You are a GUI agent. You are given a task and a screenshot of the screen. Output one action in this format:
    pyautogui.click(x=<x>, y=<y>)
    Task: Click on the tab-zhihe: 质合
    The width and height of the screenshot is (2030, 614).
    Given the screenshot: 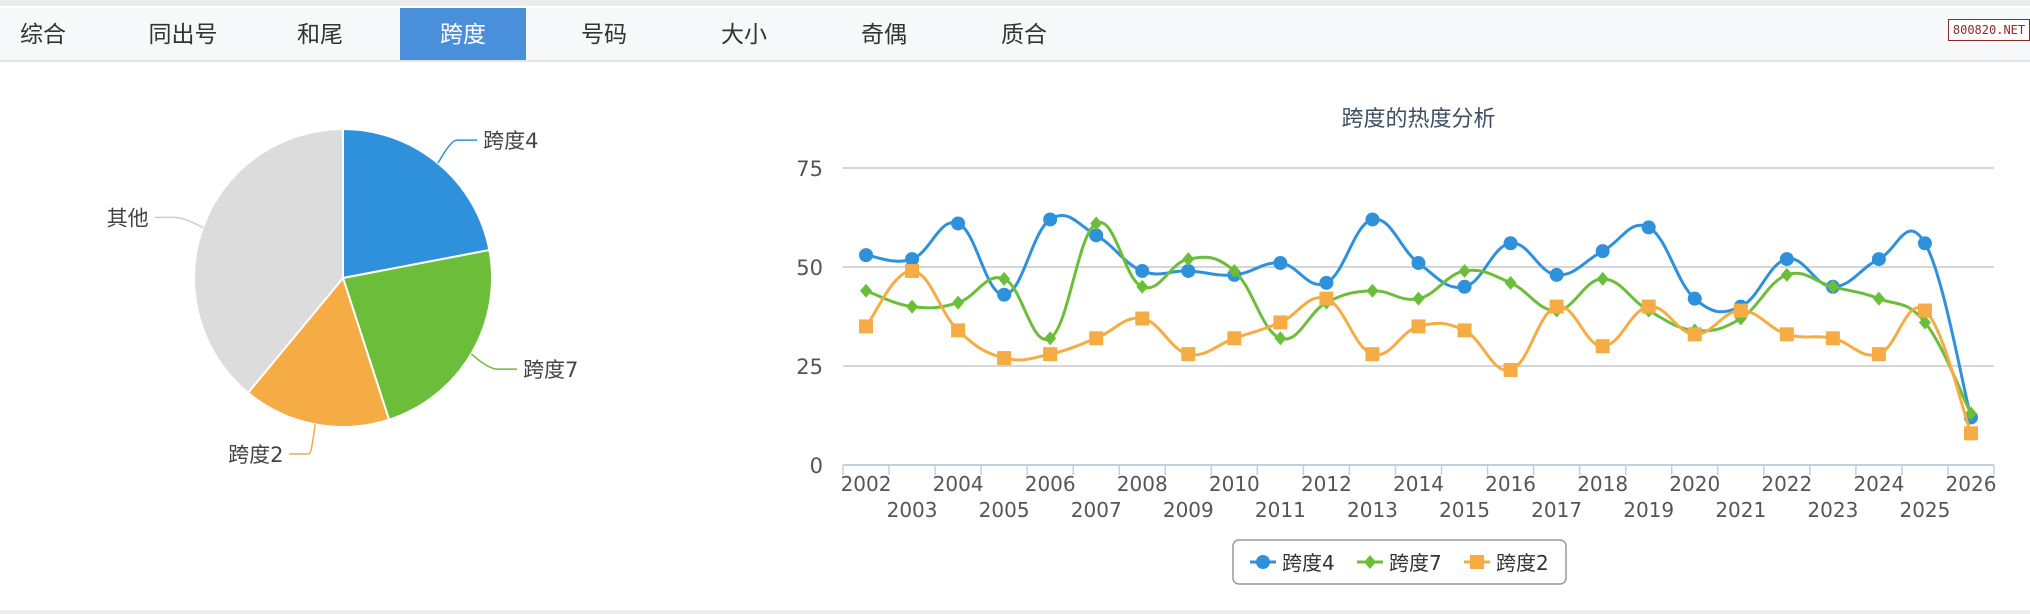 What is the action you would take?
    pyautogui.click(x=1024, y=35)
    